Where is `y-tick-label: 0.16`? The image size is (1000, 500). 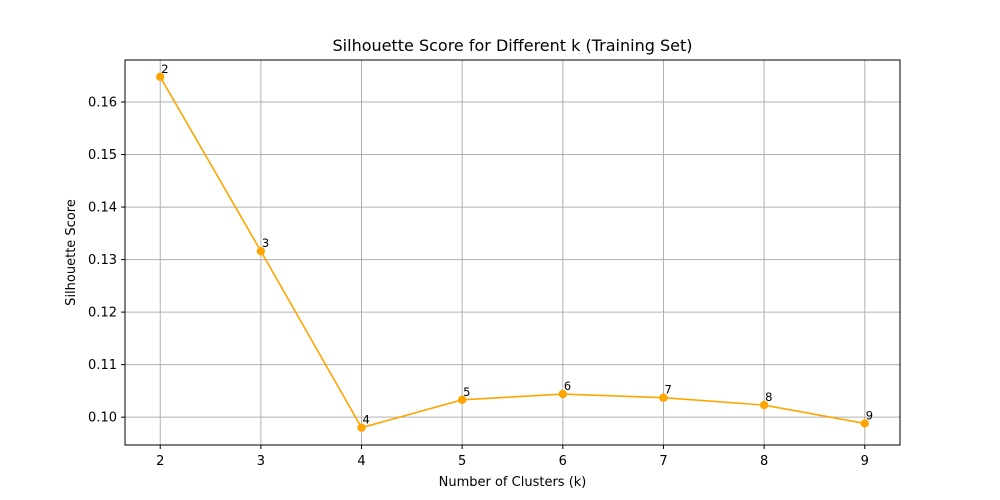
y-tick-label: 0.16 is located at coordinates (102, 103).